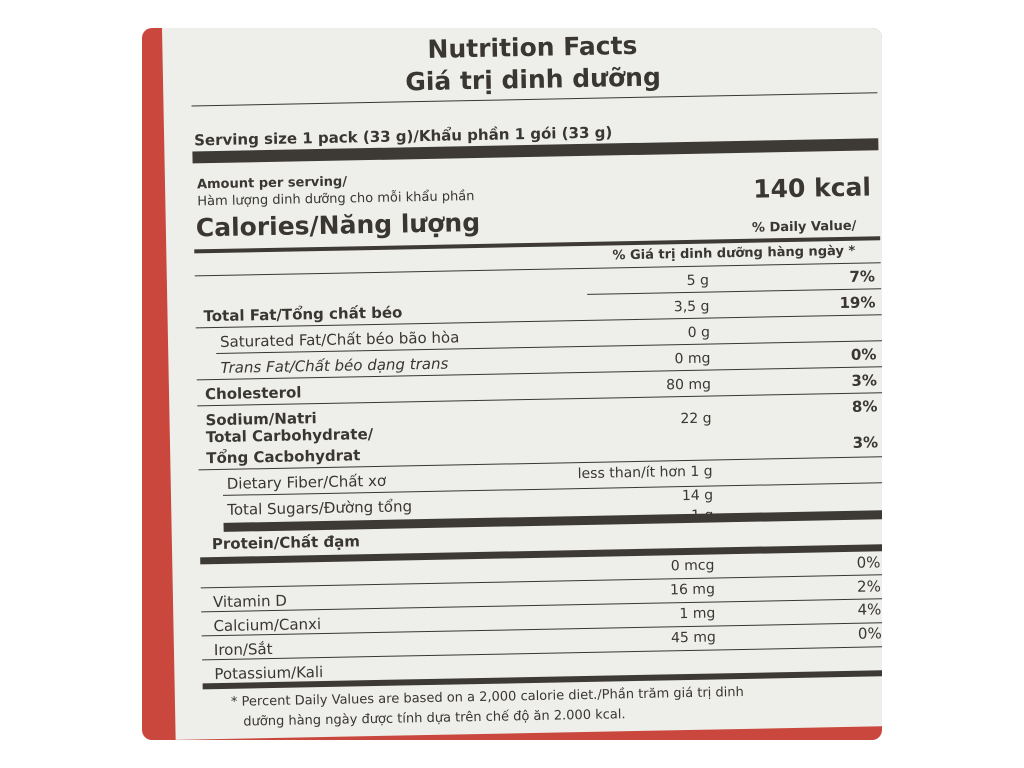 The width and height of the screenshot is (1024, 768). I want to click on daily-value-percent: 7%, so click(862, 276).